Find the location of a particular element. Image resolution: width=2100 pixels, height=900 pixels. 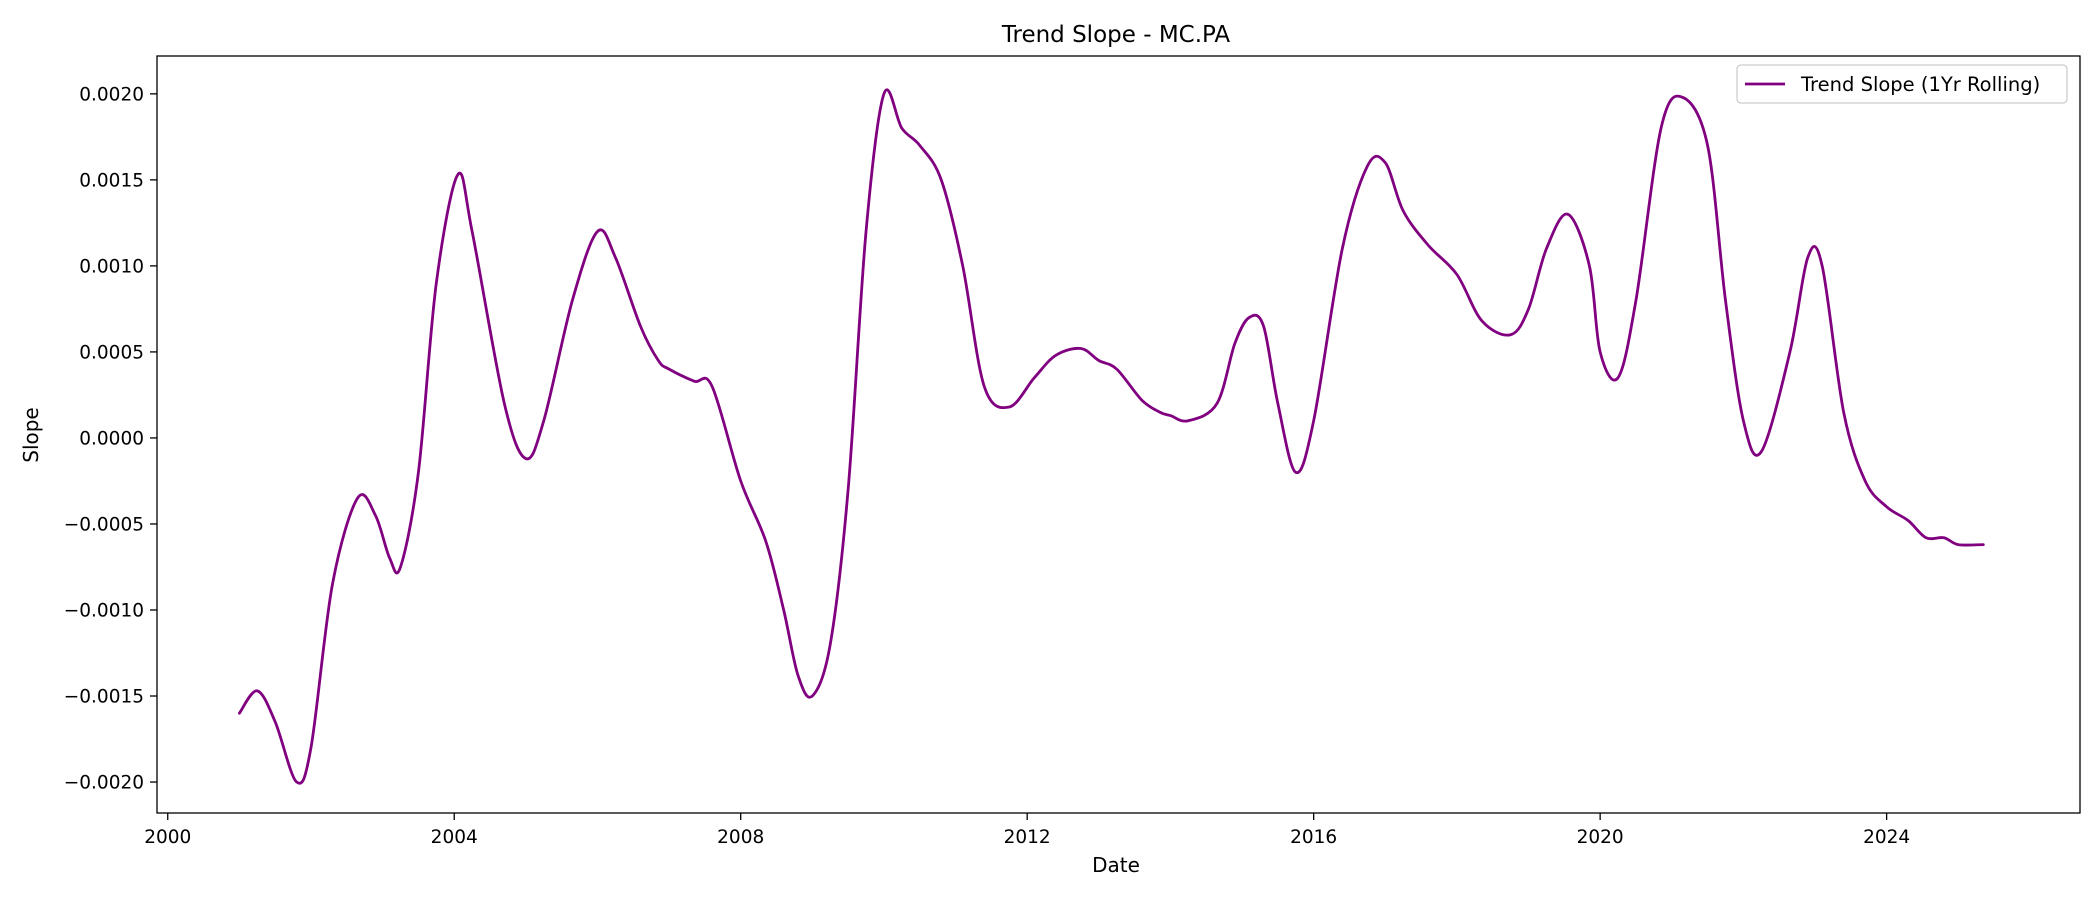

legend: Trend Slope (1Yr Rolling) is located at coordinates (1902, 84).